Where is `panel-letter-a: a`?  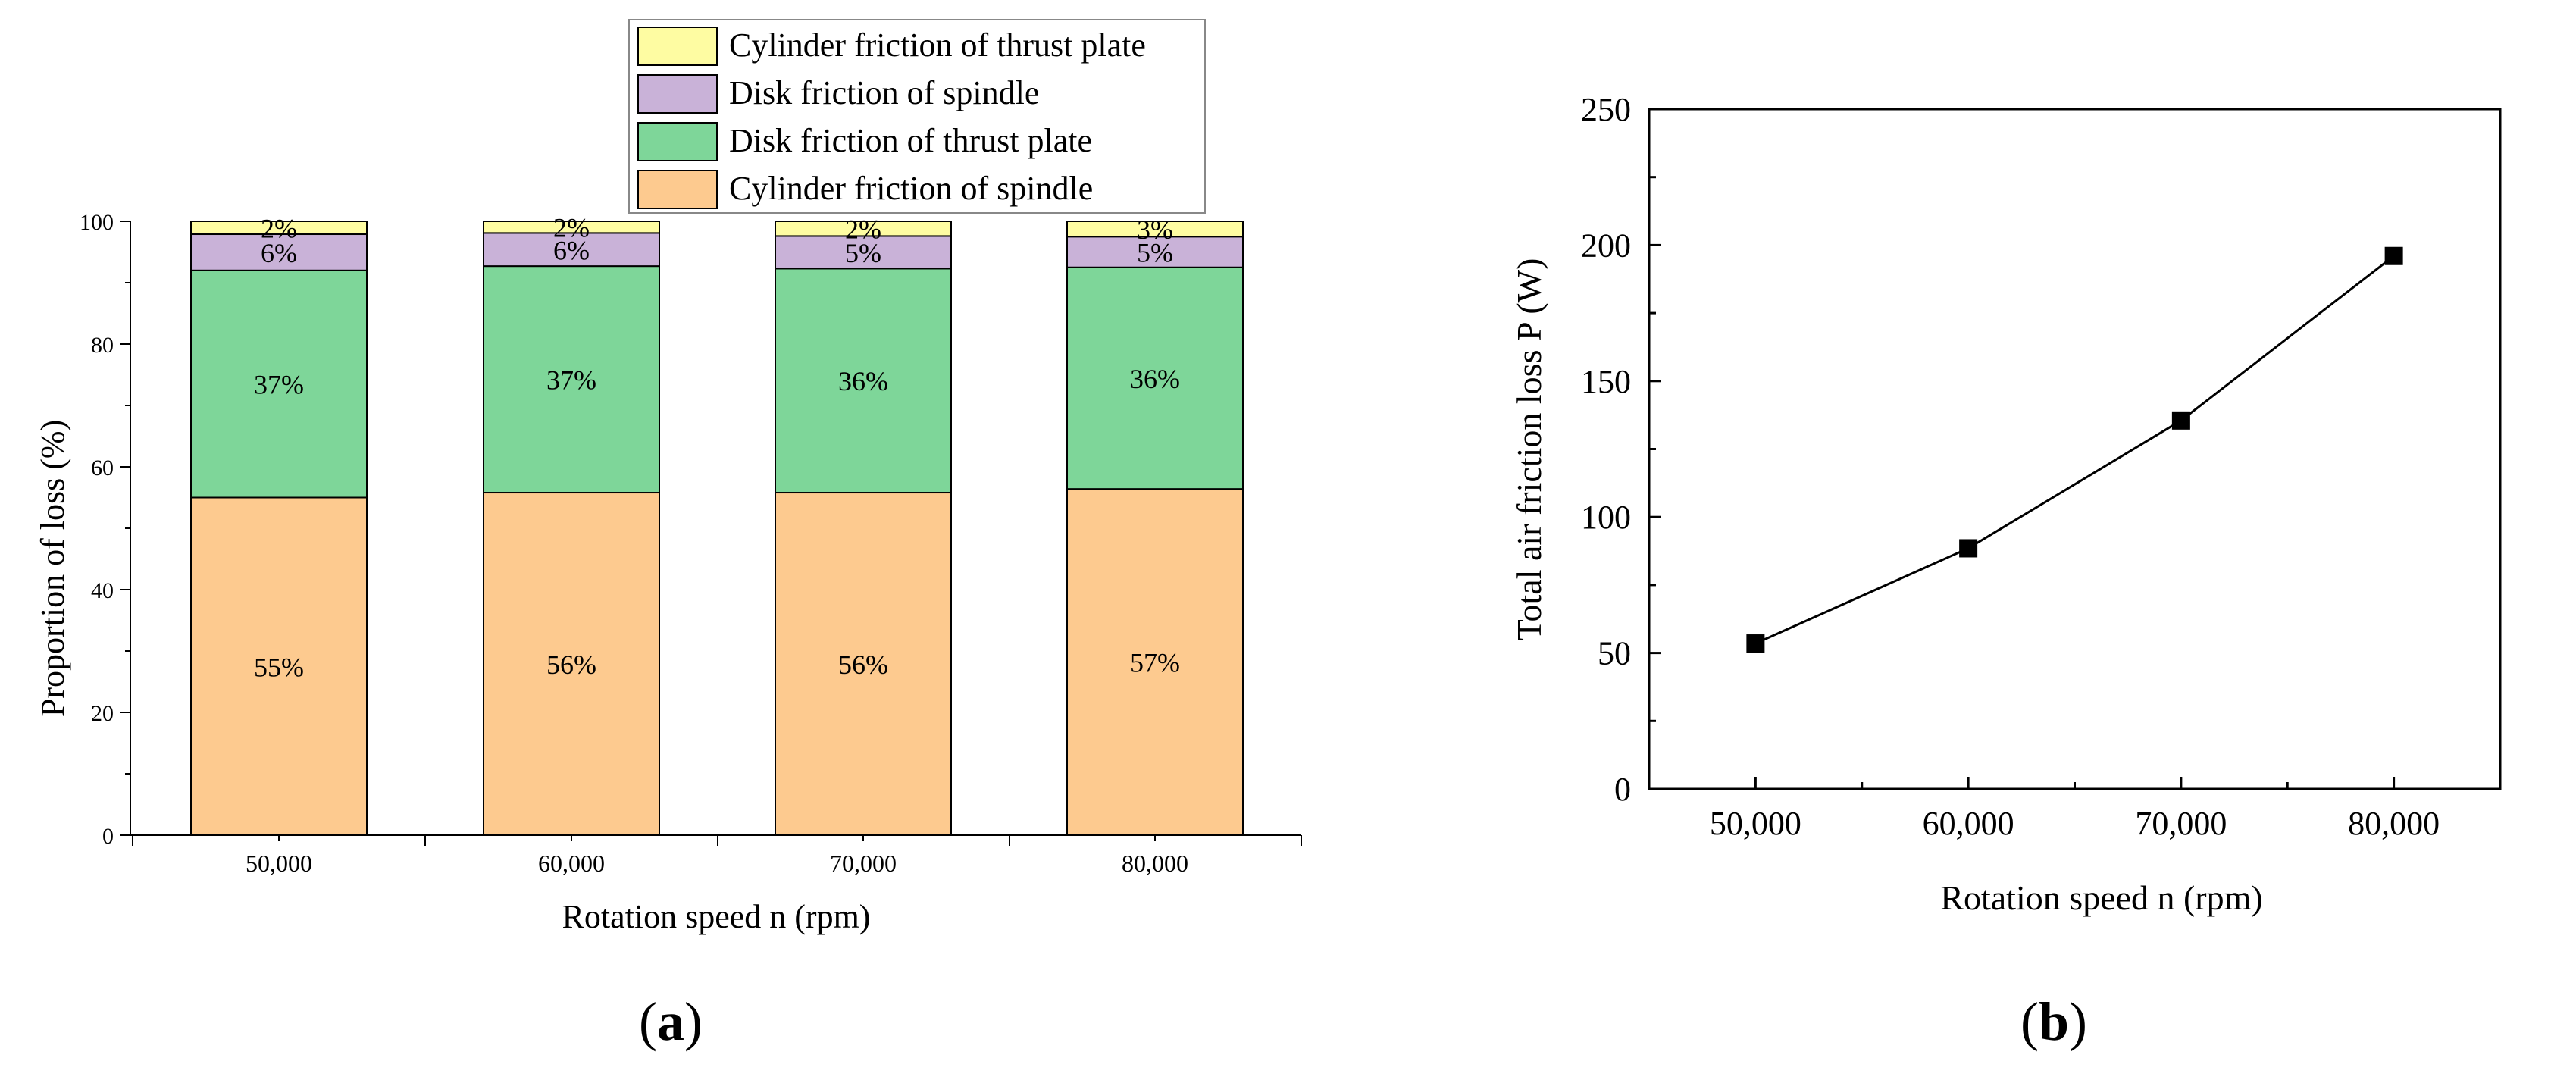
panel-letter-a: a is located at coordinates (670, 1022).